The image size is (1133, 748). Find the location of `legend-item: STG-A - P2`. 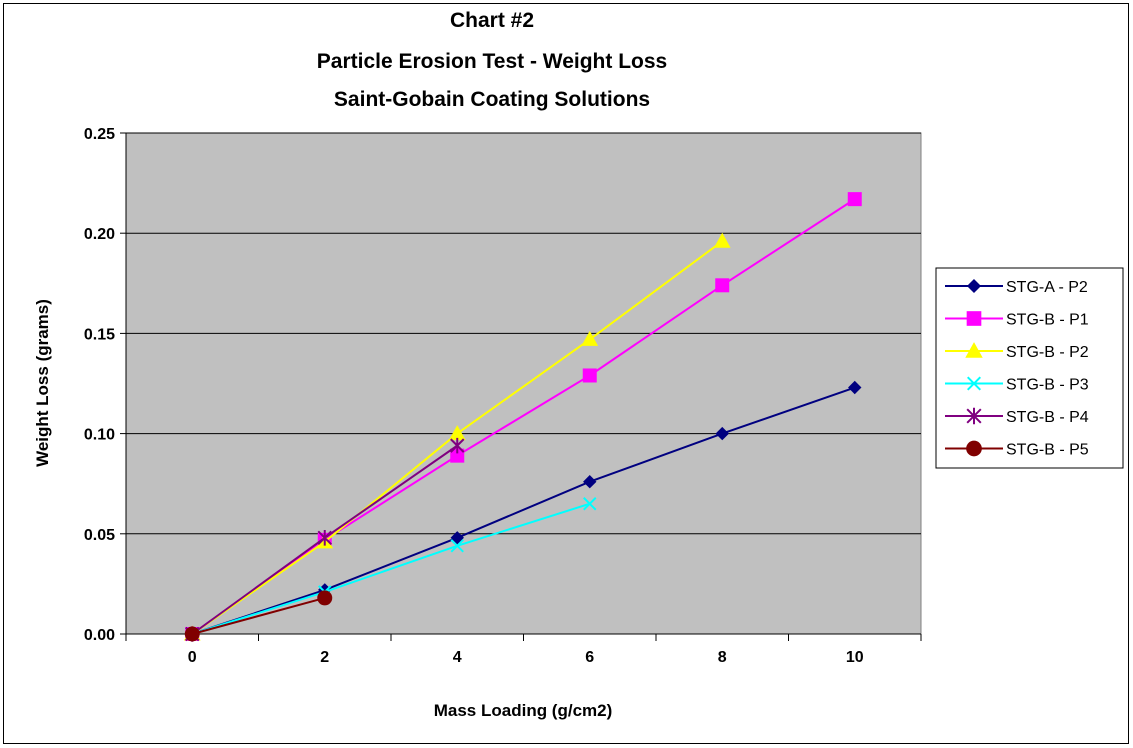

legend-item: STG-A - P2 is located at coordinates (1016, 287).